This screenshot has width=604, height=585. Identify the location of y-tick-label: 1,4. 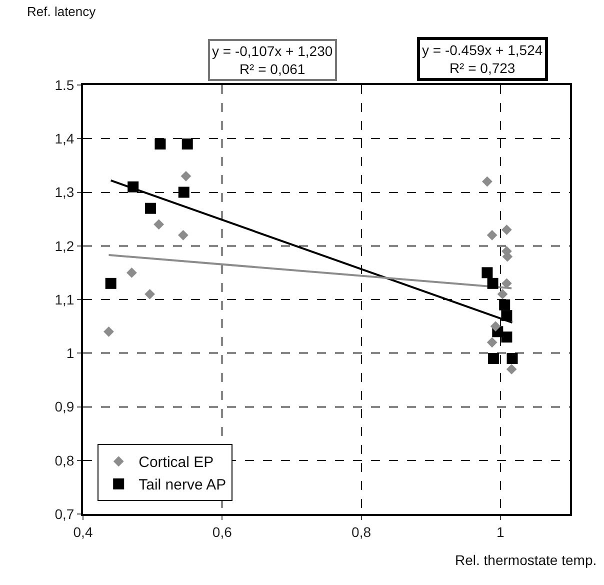
(64, 138).